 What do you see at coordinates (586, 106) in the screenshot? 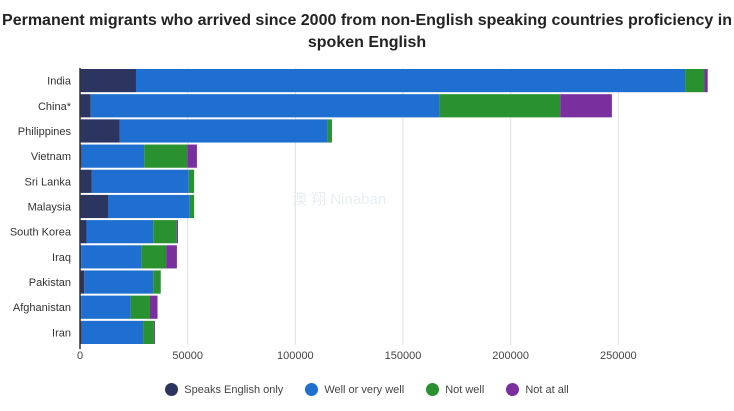
I see `bar-china--series-3` at bounding box center [586, 106].